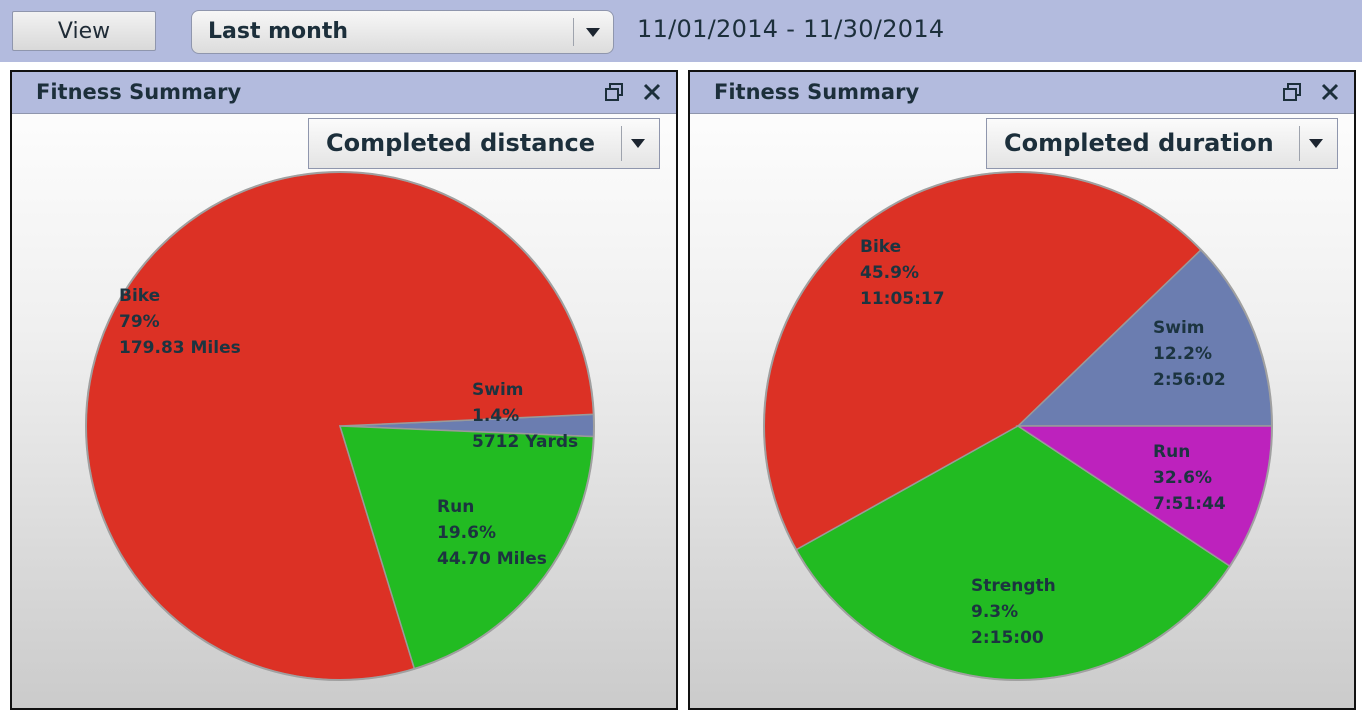  Describe the element at coordinates (525, 442) in the screenshot. I see `slice-value: 5712 Yards` at that location.